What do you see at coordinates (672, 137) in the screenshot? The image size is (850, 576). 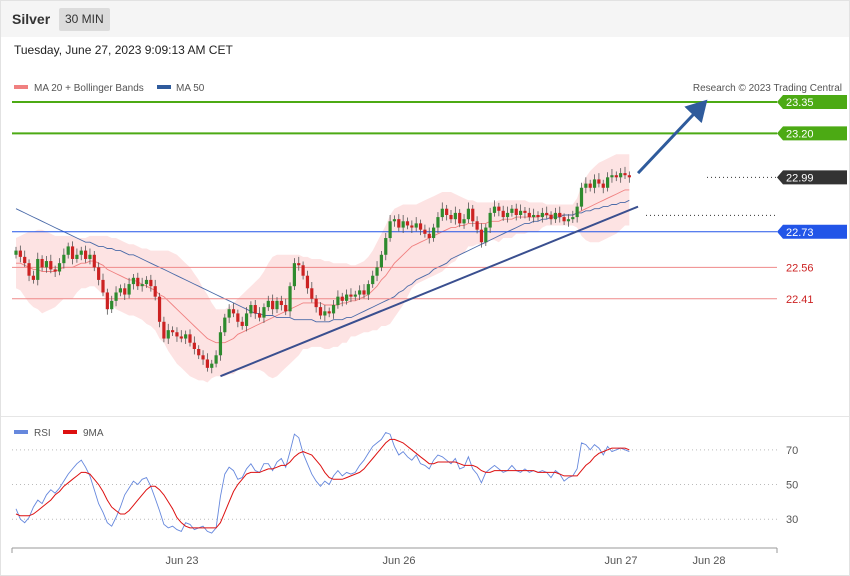 I see `forecast-arrow` at bounding box center [672, 137].